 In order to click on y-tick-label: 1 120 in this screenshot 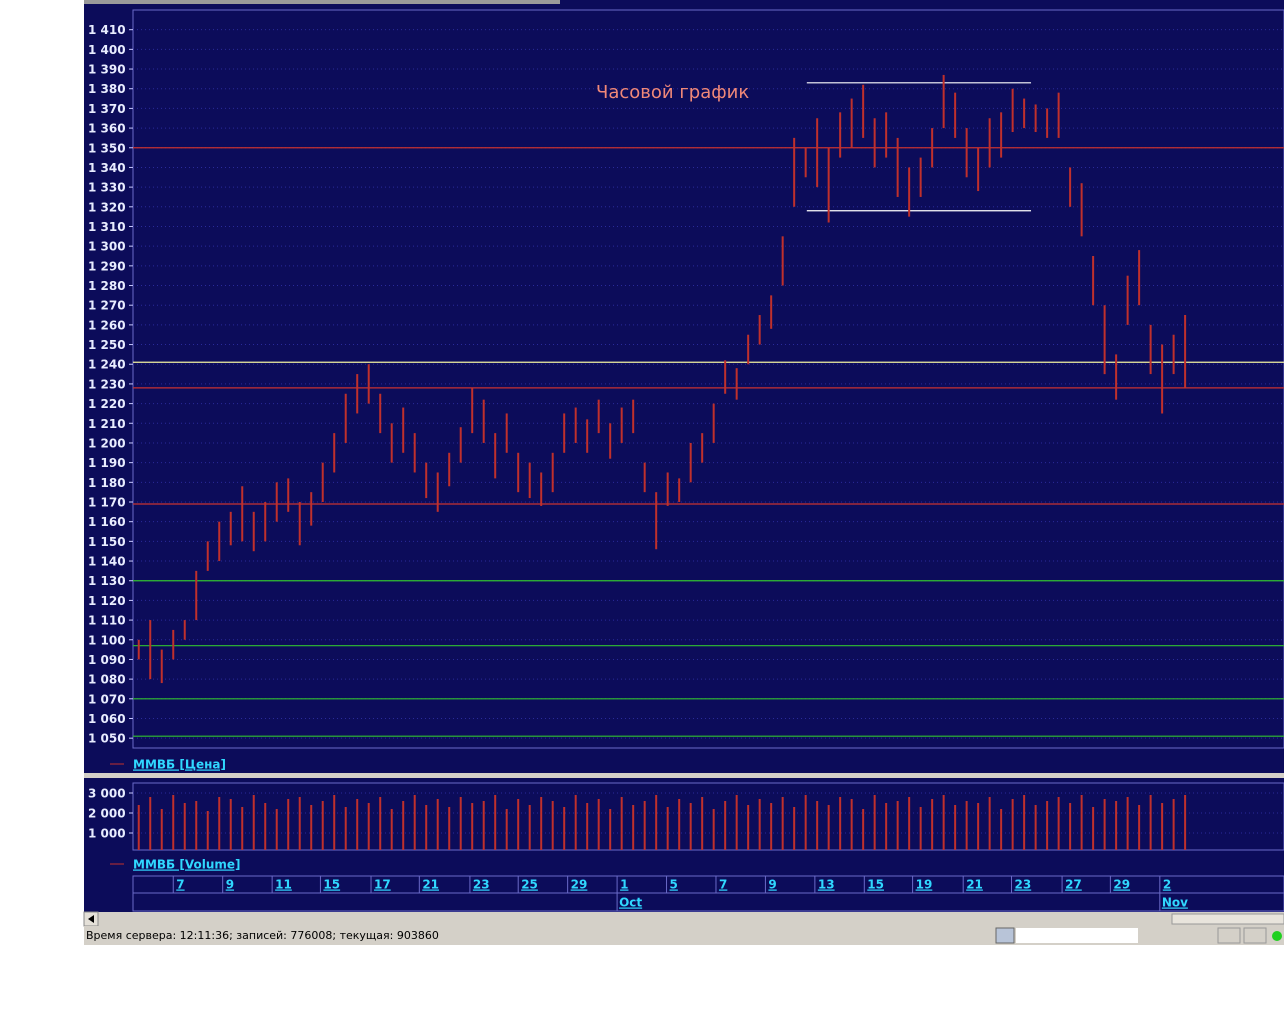, I will do `click(107, 601)`.